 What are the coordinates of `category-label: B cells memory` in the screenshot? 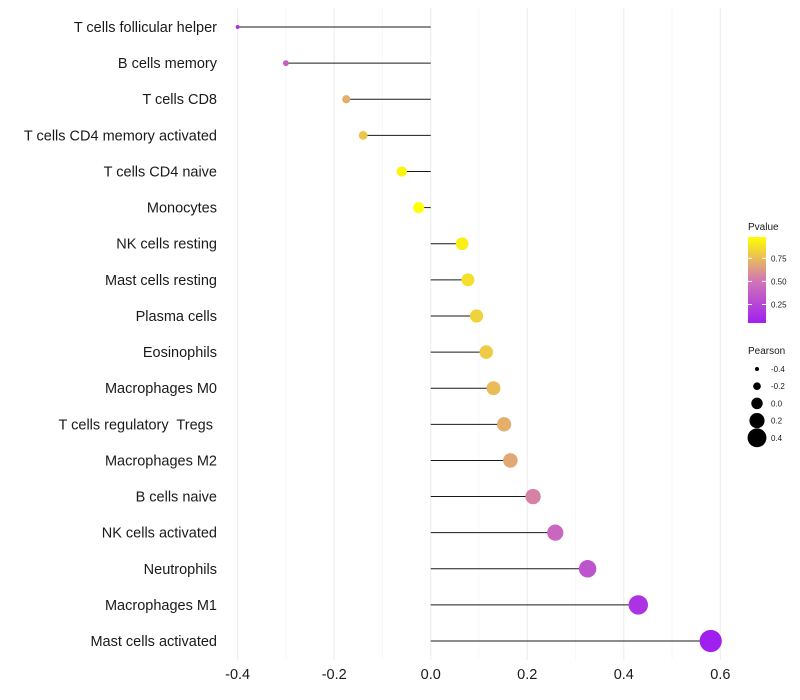 It's located at (168, 64).